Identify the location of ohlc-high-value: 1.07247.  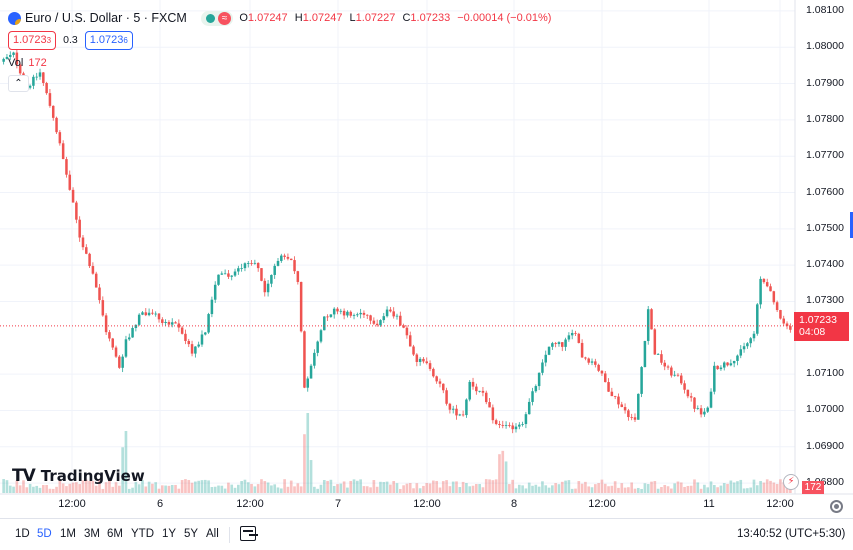
(322, 18).